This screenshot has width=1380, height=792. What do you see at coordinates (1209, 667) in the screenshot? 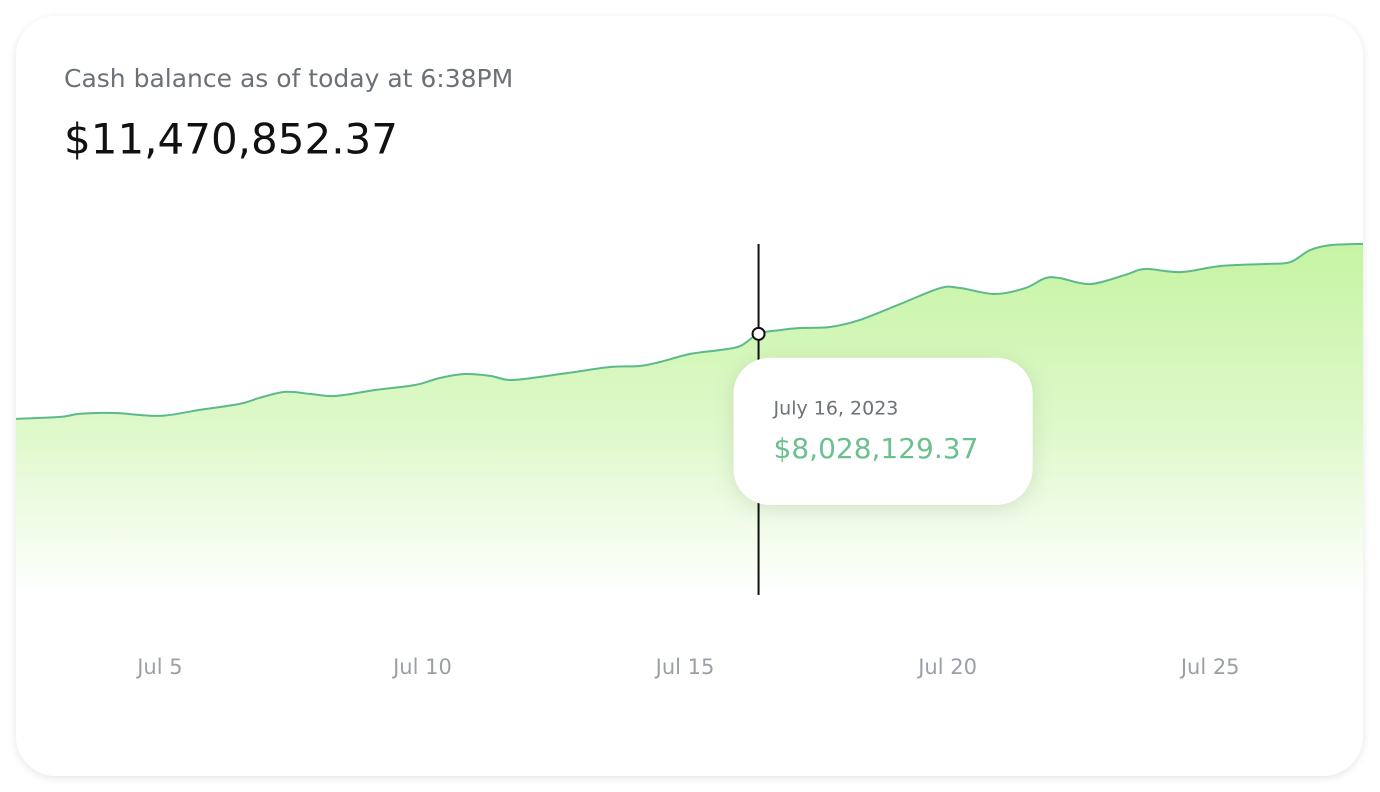
I see `x-tick-label: Jul 25` at bounding box center [1209, 667].